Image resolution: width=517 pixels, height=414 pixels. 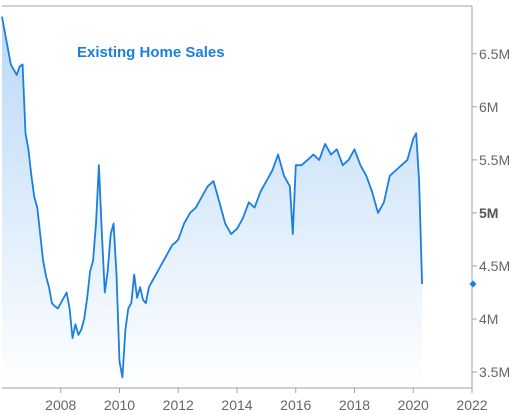 I want to click on x-tick-label: 2014, so click(x=236, y=405).